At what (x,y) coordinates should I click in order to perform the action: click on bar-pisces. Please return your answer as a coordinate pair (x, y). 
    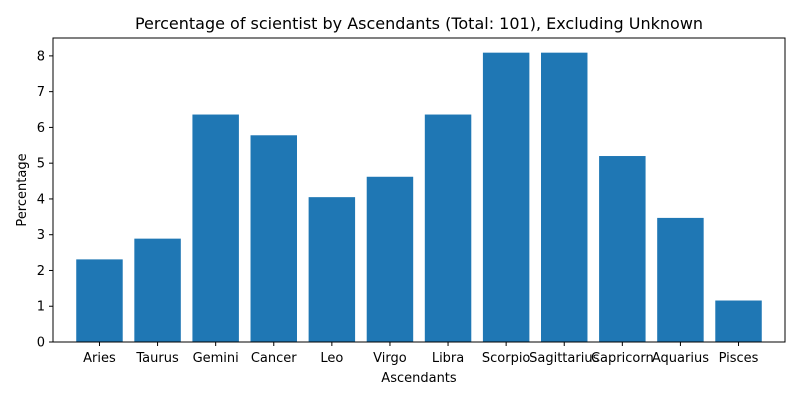
    Looking at the image, I should click on (738, 321).